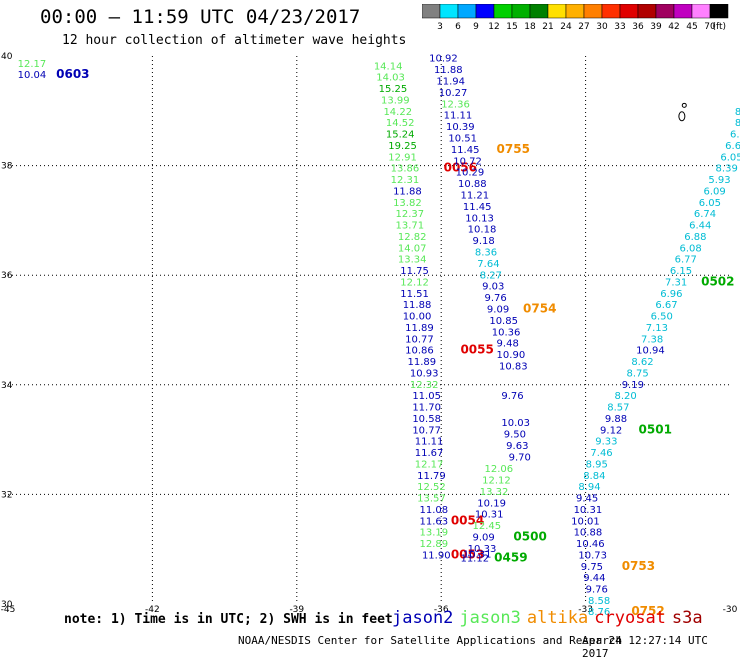 This screenshot has height=660, width=740. What do you see at coordinates (467, 162) in the screenshot?
I see `wave-height-label: 10.72` at bounding box center [467, 162].